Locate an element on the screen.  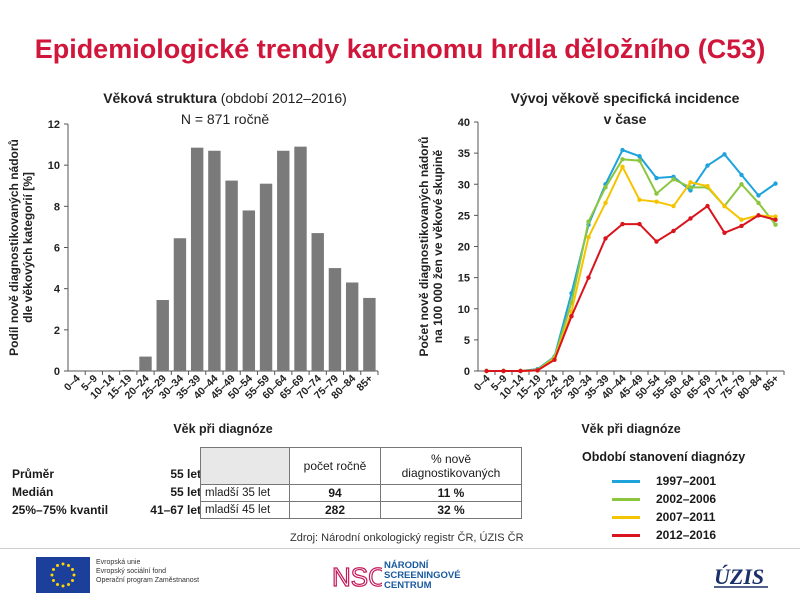
y-axis-label-line2: dle věkových kategorií [%] is located at coordinates (28, 247).